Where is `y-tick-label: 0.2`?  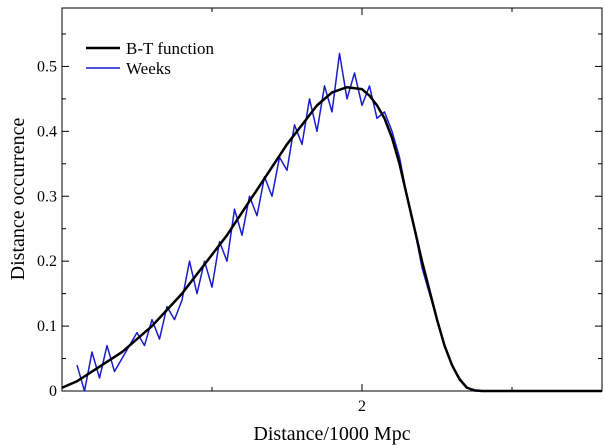 y-tick-label: 0.2 is located at coordinates (47, 261).